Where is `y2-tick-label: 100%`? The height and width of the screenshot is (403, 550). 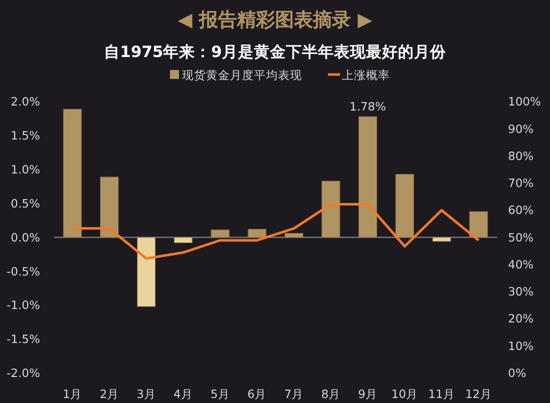 y2-tick-label: 100% is located at coordinates (524, 101).